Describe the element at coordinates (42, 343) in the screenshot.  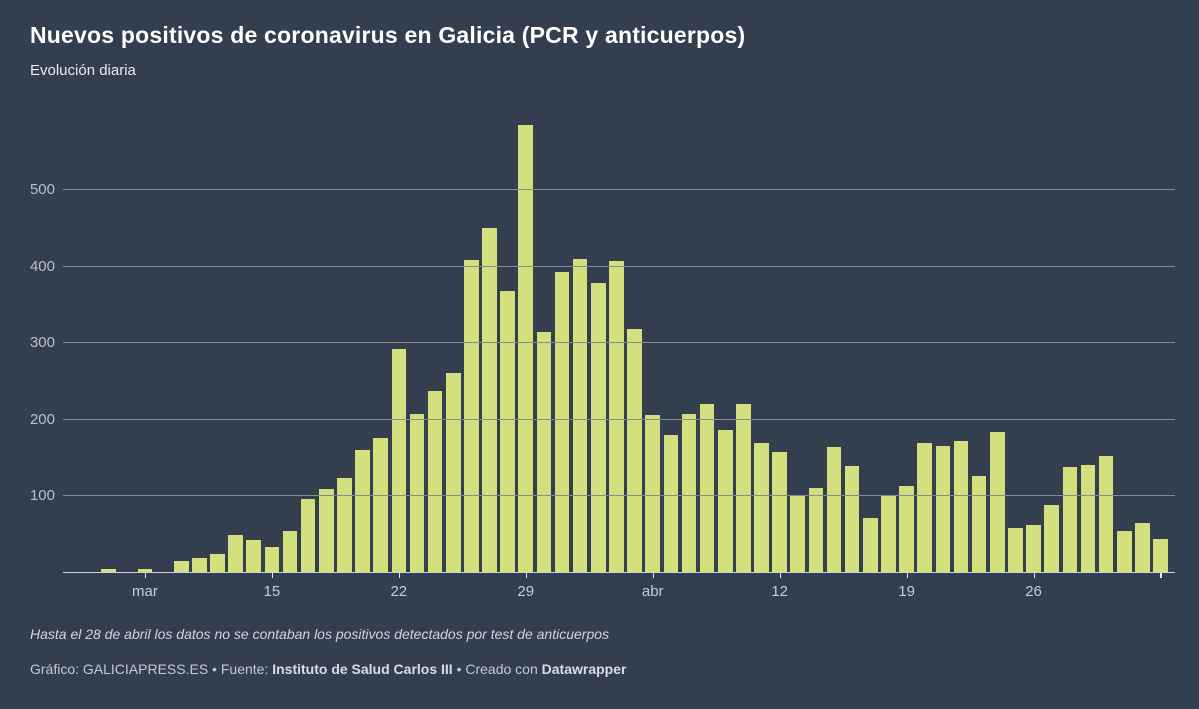
I see `y-axis-label: 300` at that location.